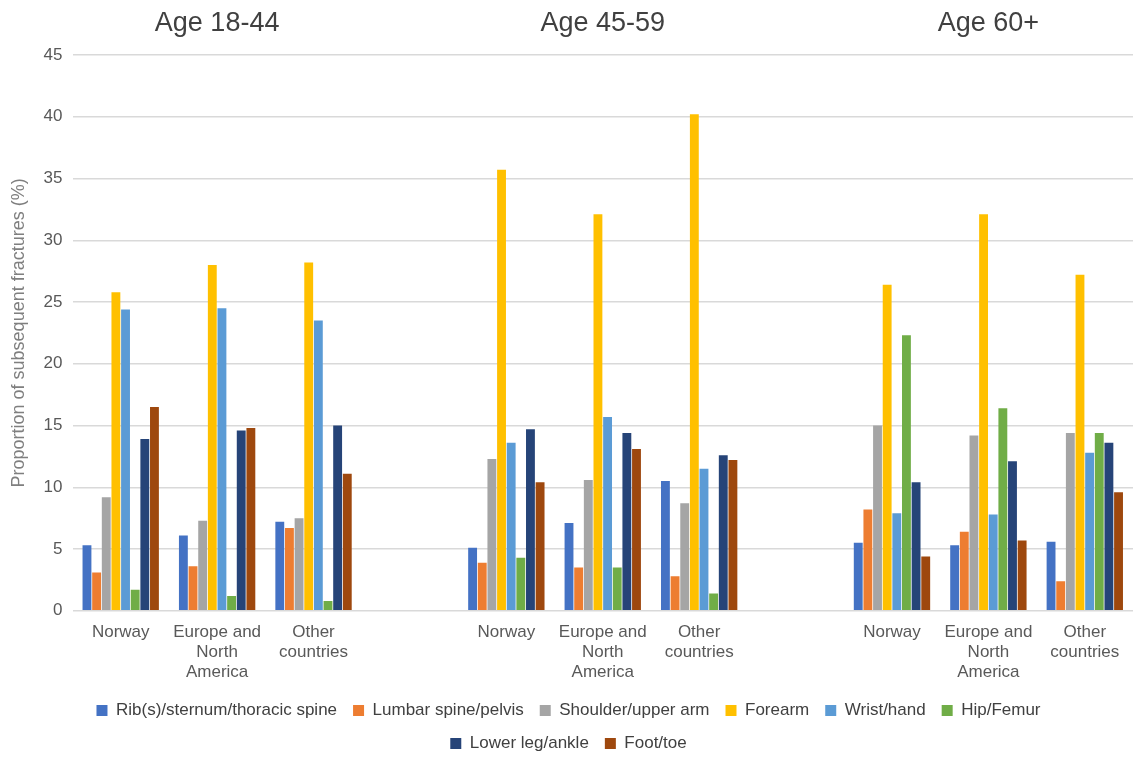  I want to click on y-tick-label: 30, so click(53, 239).